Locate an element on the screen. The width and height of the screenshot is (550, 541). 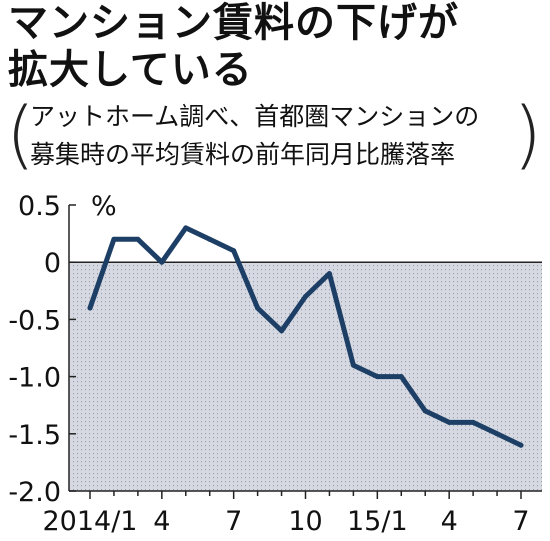
y-axis-ticks: 0.5 0 -0.5 -1.0 -1.5 -2.0 is located at coordinates (42, 349).